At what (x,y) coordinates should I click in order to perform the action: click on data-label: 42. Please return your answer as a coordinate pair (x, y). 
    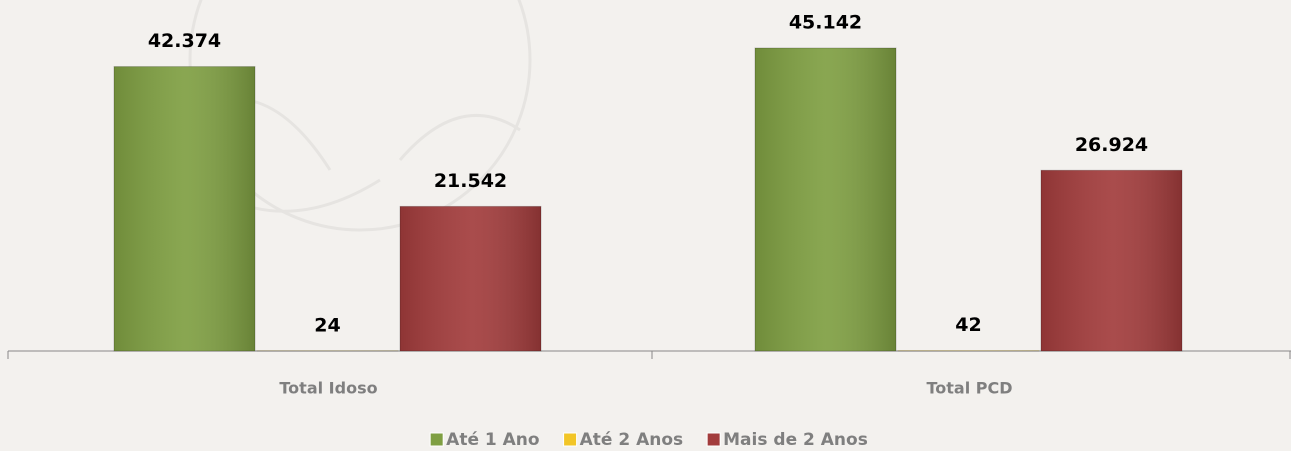
    Looking at the image, I should click on (968, 325).